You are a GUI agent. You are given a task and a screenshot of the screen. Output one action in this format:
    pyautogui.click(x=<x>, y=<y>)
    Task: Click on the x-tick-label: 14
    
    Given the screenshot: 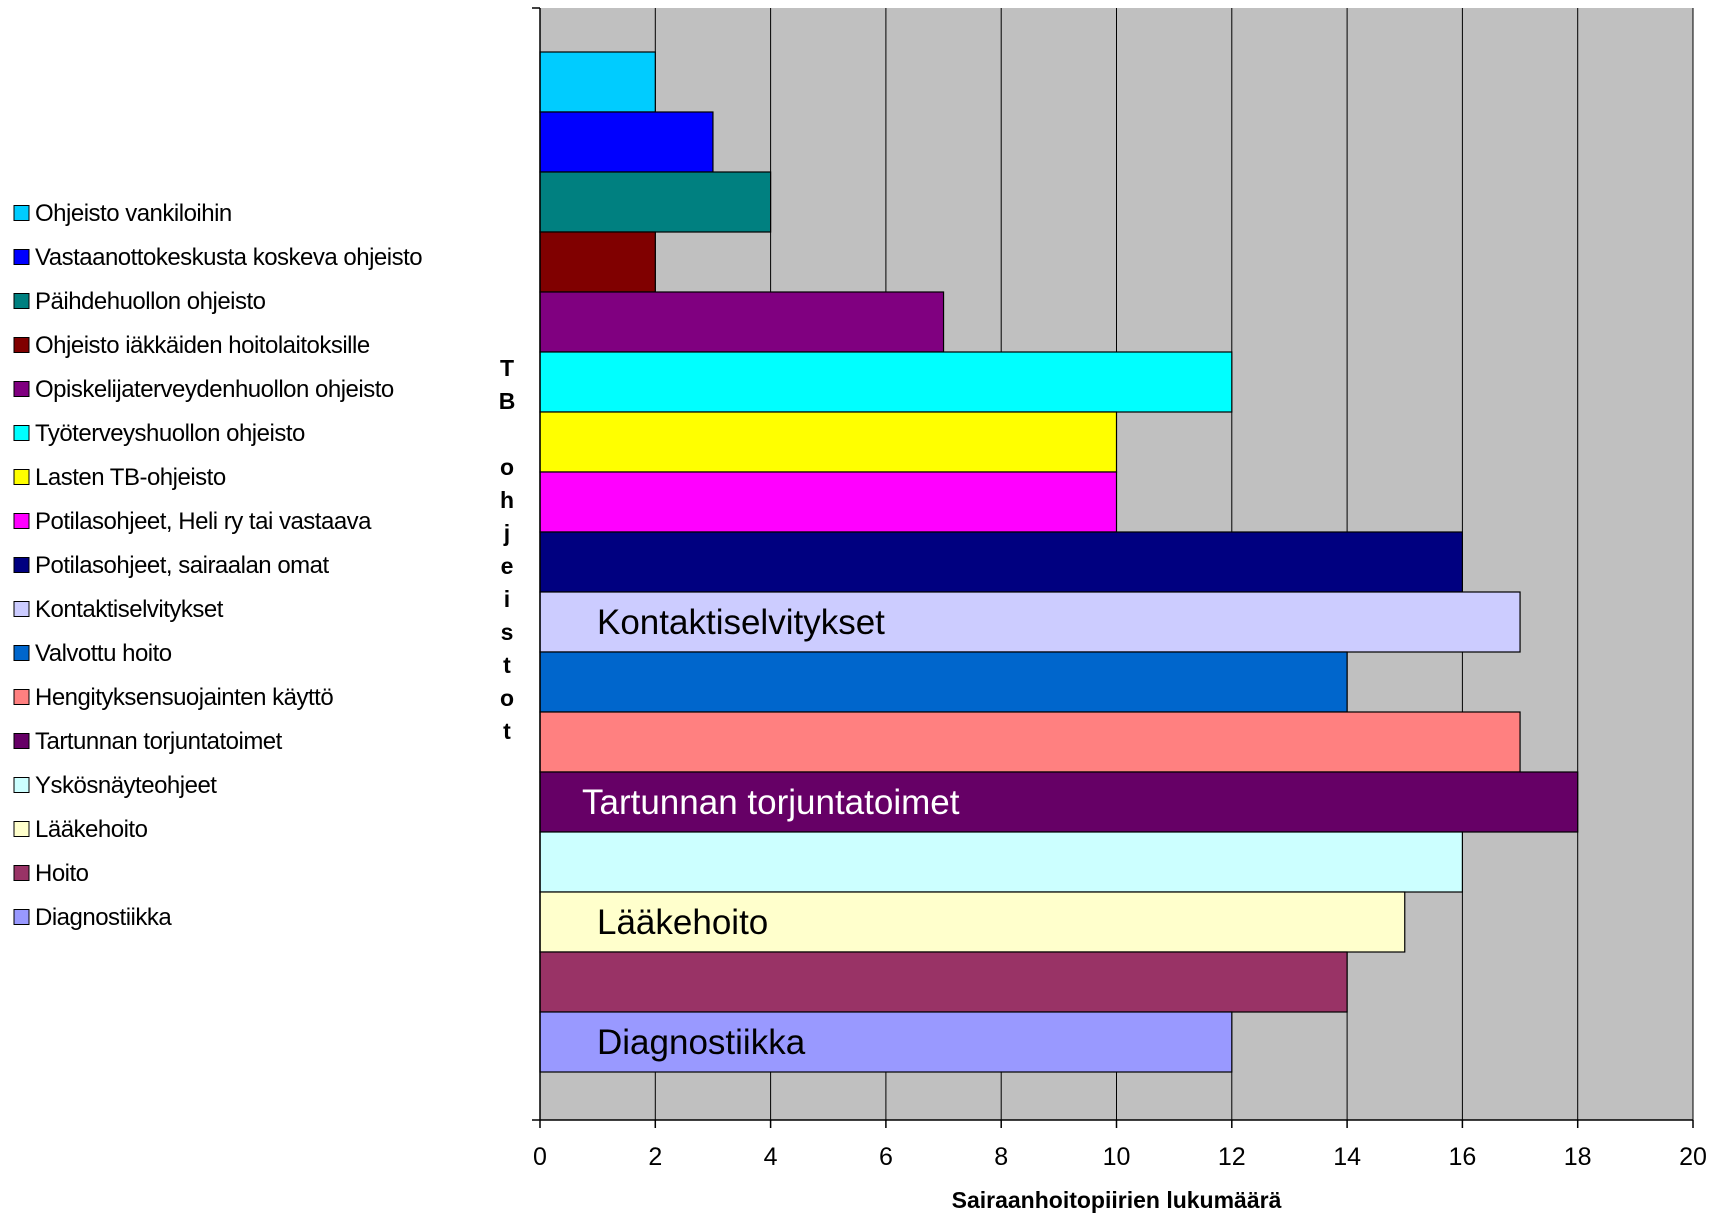 What is the action you would take?
    pyautogui.click(x=1347, y=1157)
    